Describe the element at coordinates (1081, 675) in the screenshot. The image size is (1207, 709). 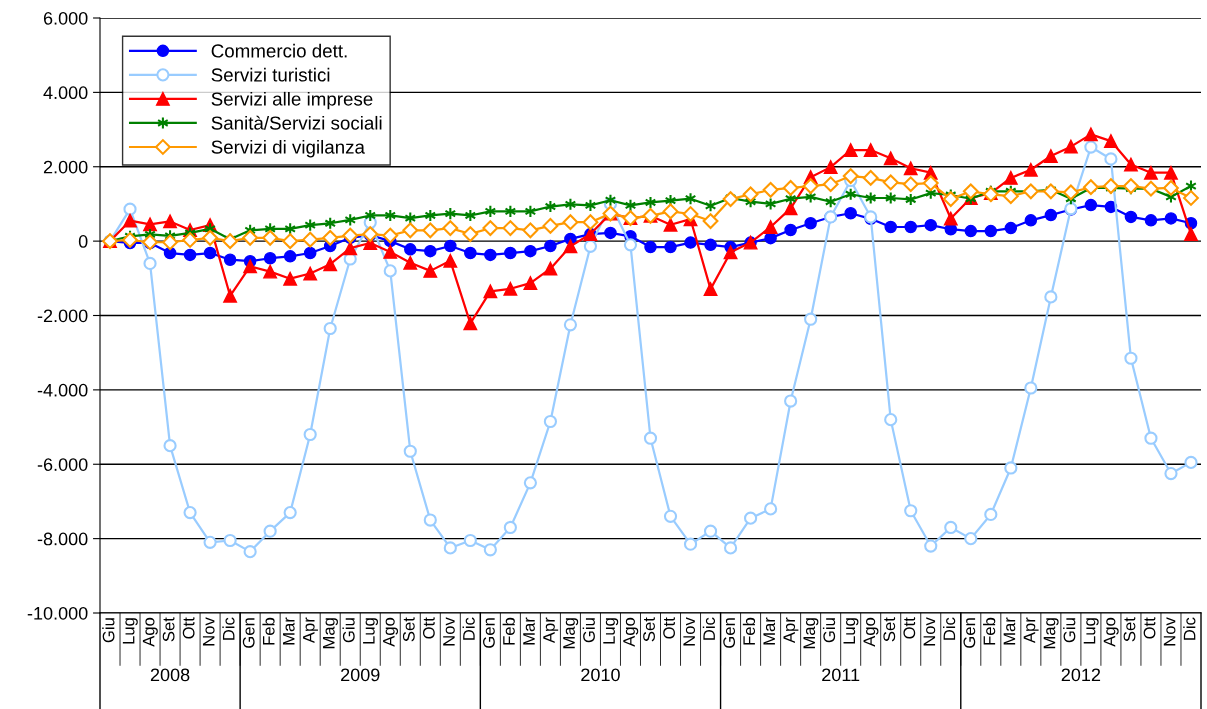
I see `text: 2012` at that location.